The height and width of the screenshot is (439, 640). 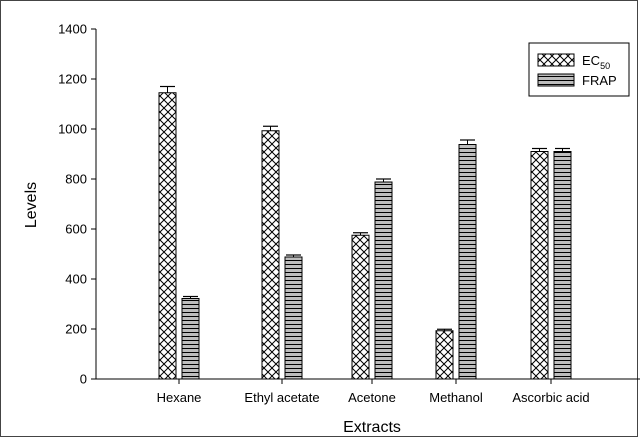 What do you see at coordinates (599, 80) in the screenshot?
I see `legend-label-frap: FRAP` at bounding box center [599, 80].